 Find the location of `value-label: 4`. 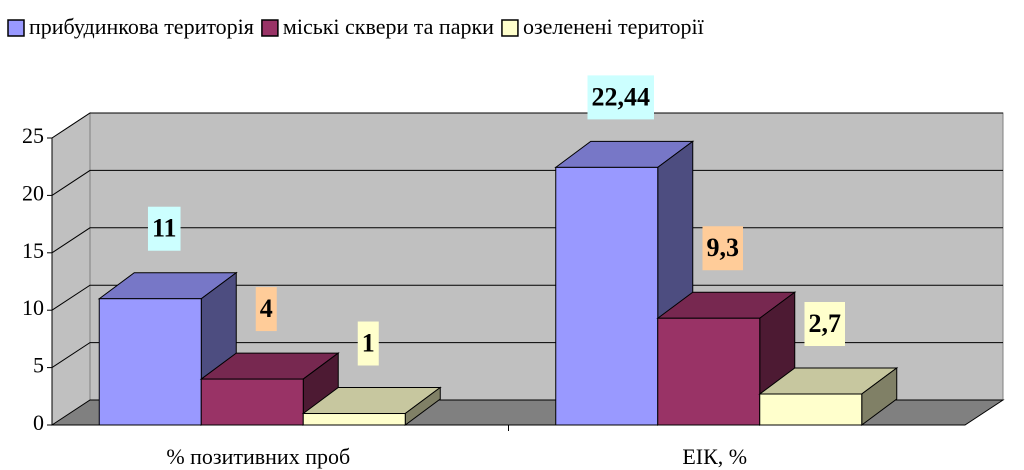

value-label: 4 is located at coordinates (266, 308).